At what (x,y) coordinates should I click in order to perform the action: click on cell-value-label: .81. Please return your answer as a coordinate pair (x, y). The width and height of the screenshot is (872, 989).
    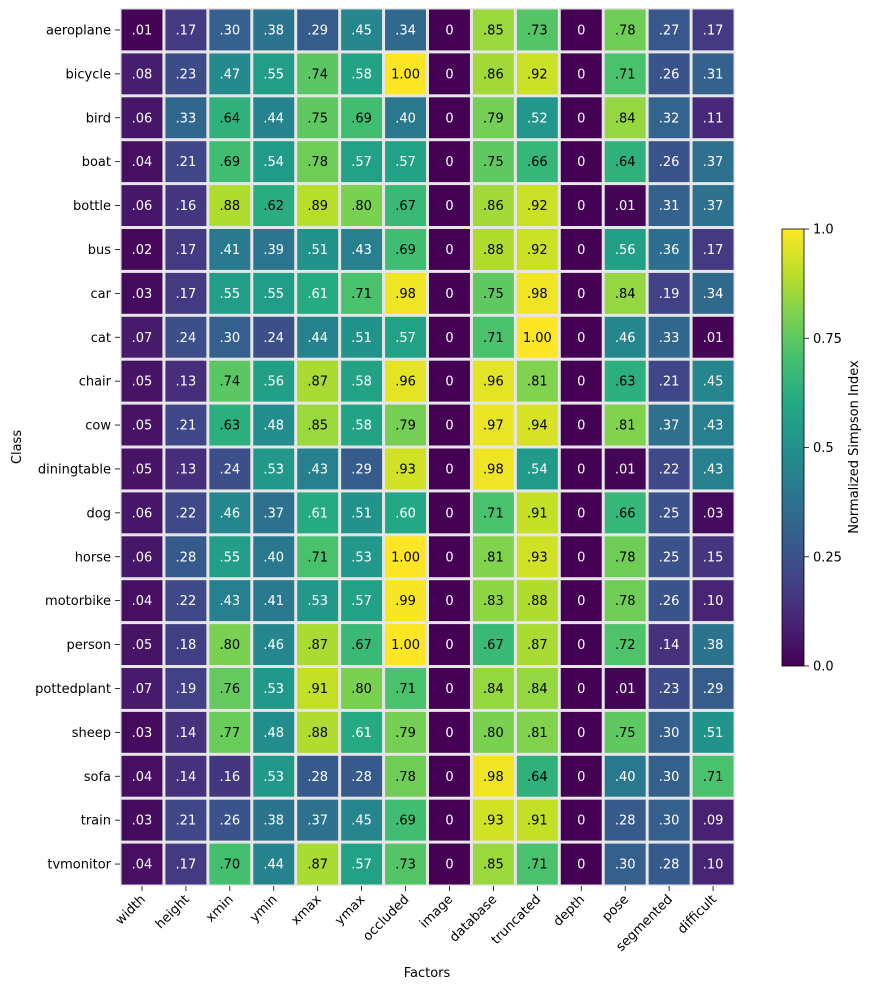
    Looking at the image, I should click on (537, 382).